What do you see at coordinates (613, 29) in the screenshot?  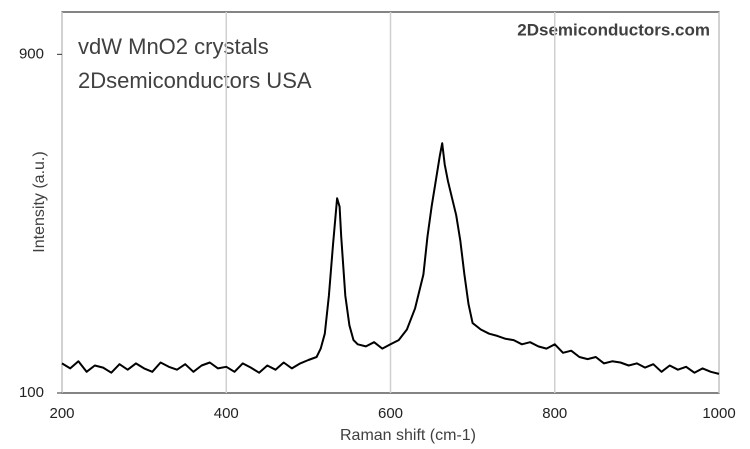 I see `watermark: 2Dsemiconductors.com` at bounding box center [613, 29].